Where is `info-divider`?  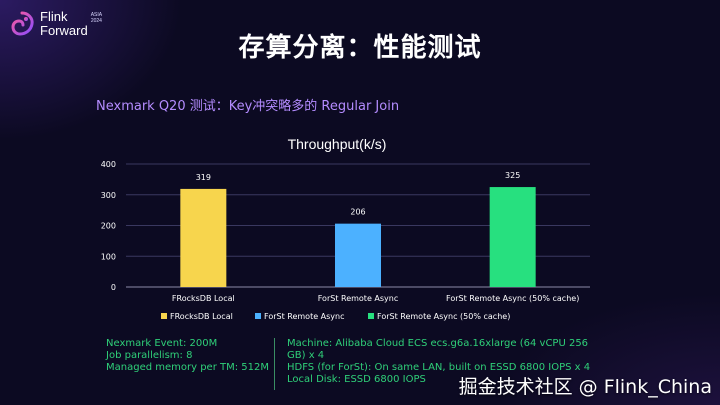
info-divider is located at coordinates (274, 364).